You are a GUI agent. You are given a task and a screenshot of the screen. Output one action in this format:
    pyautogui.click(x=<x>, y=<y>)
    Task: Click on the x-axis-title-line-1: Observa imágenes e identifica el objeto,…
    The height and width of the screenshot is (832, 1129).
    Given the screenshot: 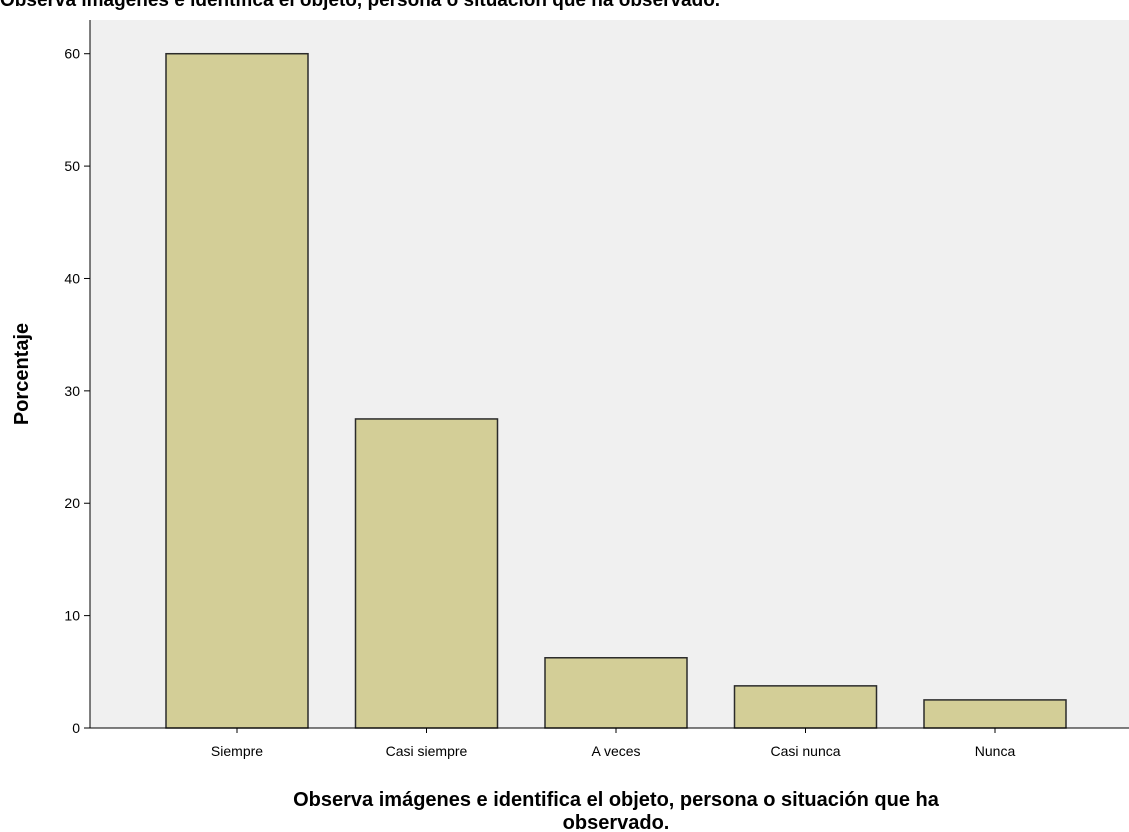 What is the action you would take?
    pyautogui.click(x=616, y=800)
    